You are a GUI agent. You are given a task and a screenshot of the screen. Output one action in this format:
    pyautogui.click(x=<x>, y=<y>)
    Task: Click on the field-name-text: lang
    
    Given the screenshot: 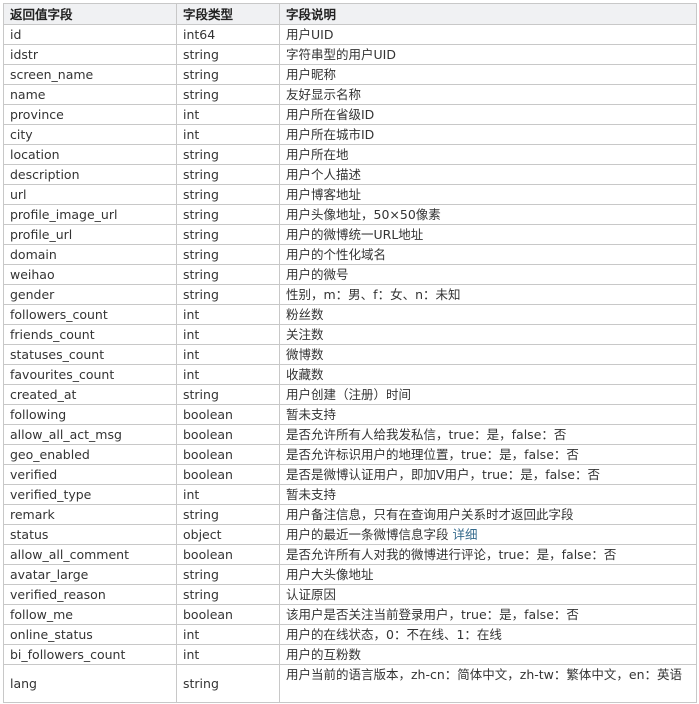 What is the action you would take?
    pyautogui.click(x=23, y=683)
    